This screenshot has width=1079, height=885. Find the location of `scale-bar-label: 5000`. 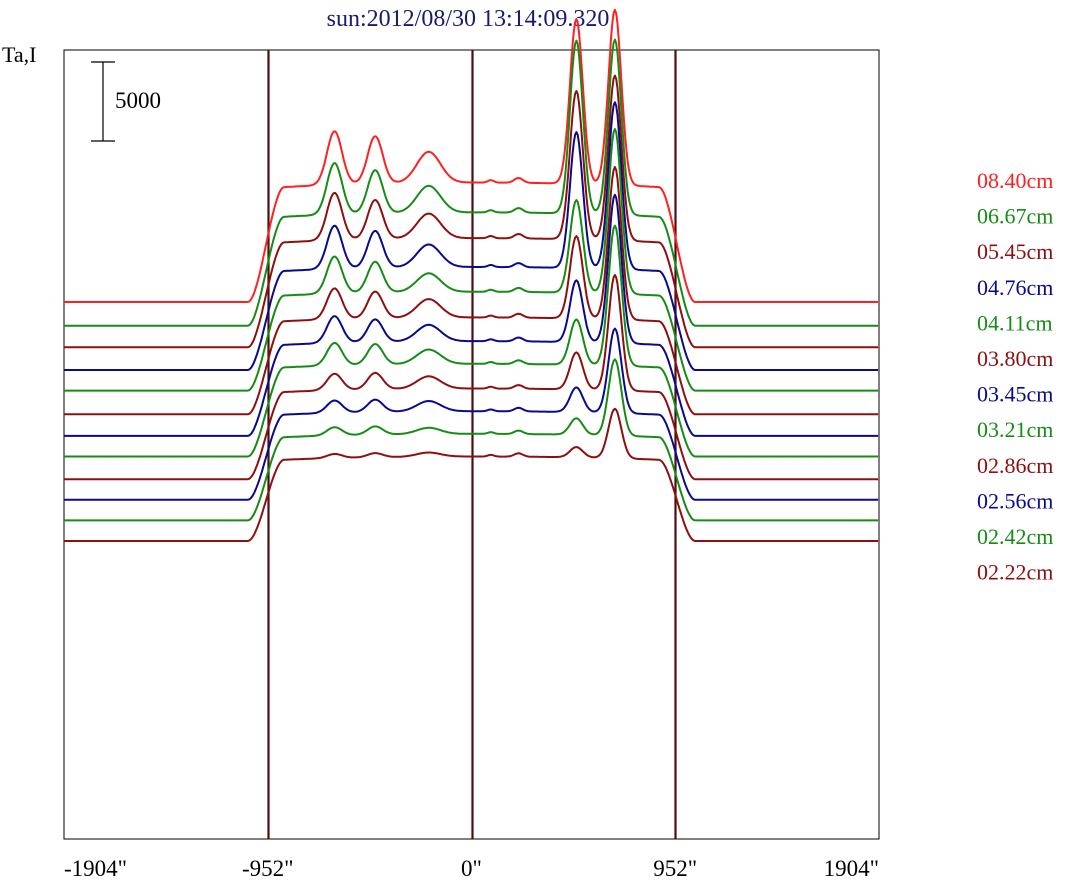

scale-bar-label: 5000 is located at coordinates (138, 100).